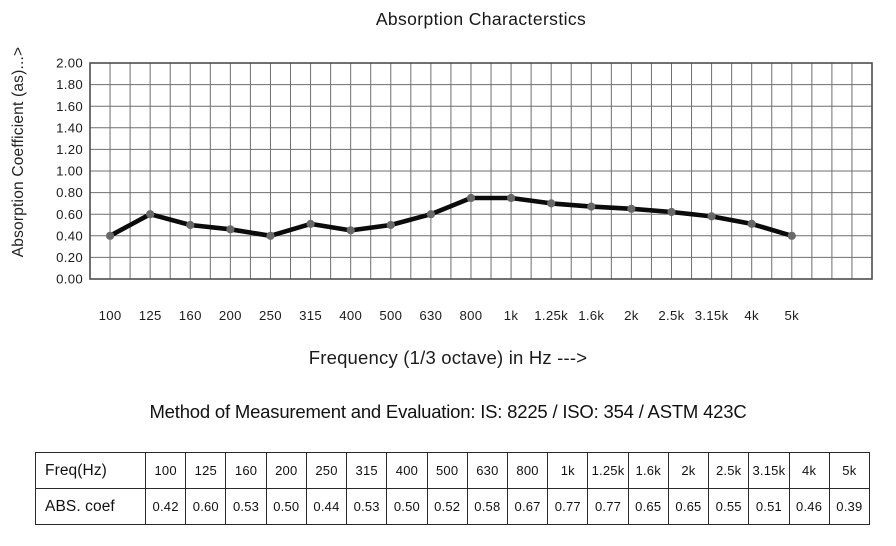  Describe the element at coordinates (407, 470) in the screenshot. I see `table-cell: 400` at that location.